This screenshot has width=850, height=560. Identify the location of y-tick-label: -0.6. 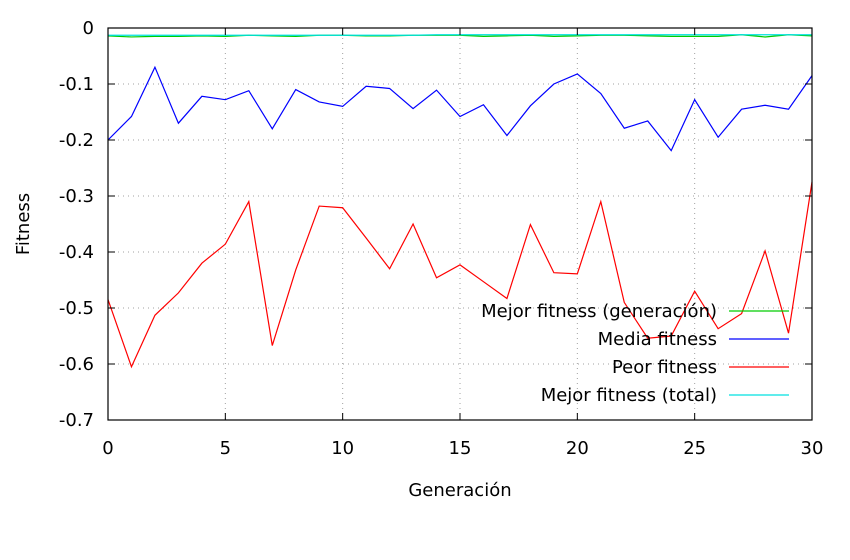
(76, 364).